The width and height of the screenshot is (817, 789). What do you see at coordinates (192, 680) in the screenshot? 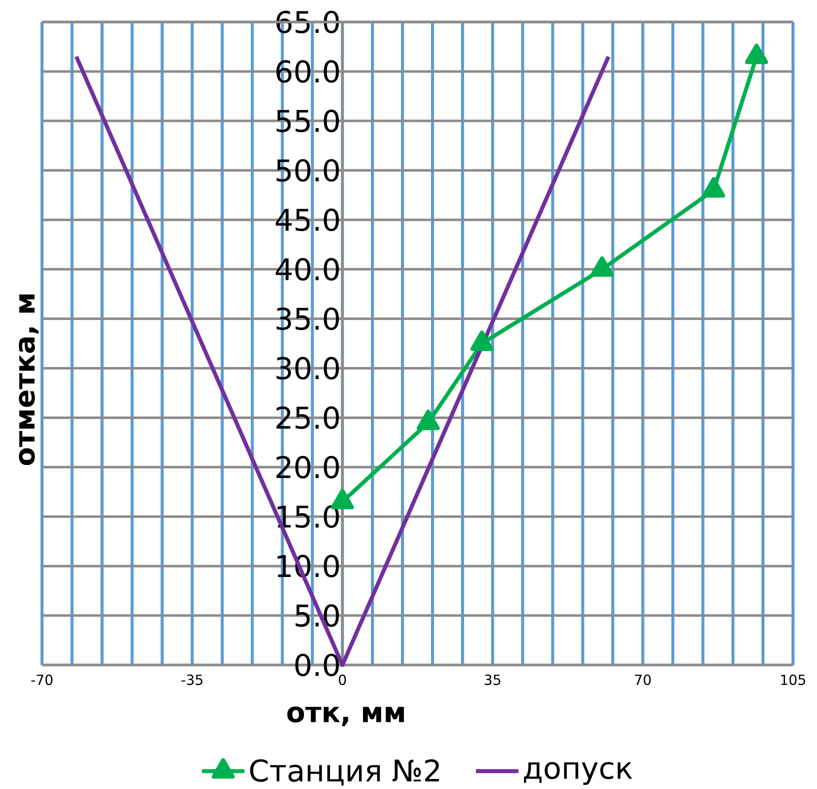
I see `x-tick-label: -35` at bounding box center [192, 680].